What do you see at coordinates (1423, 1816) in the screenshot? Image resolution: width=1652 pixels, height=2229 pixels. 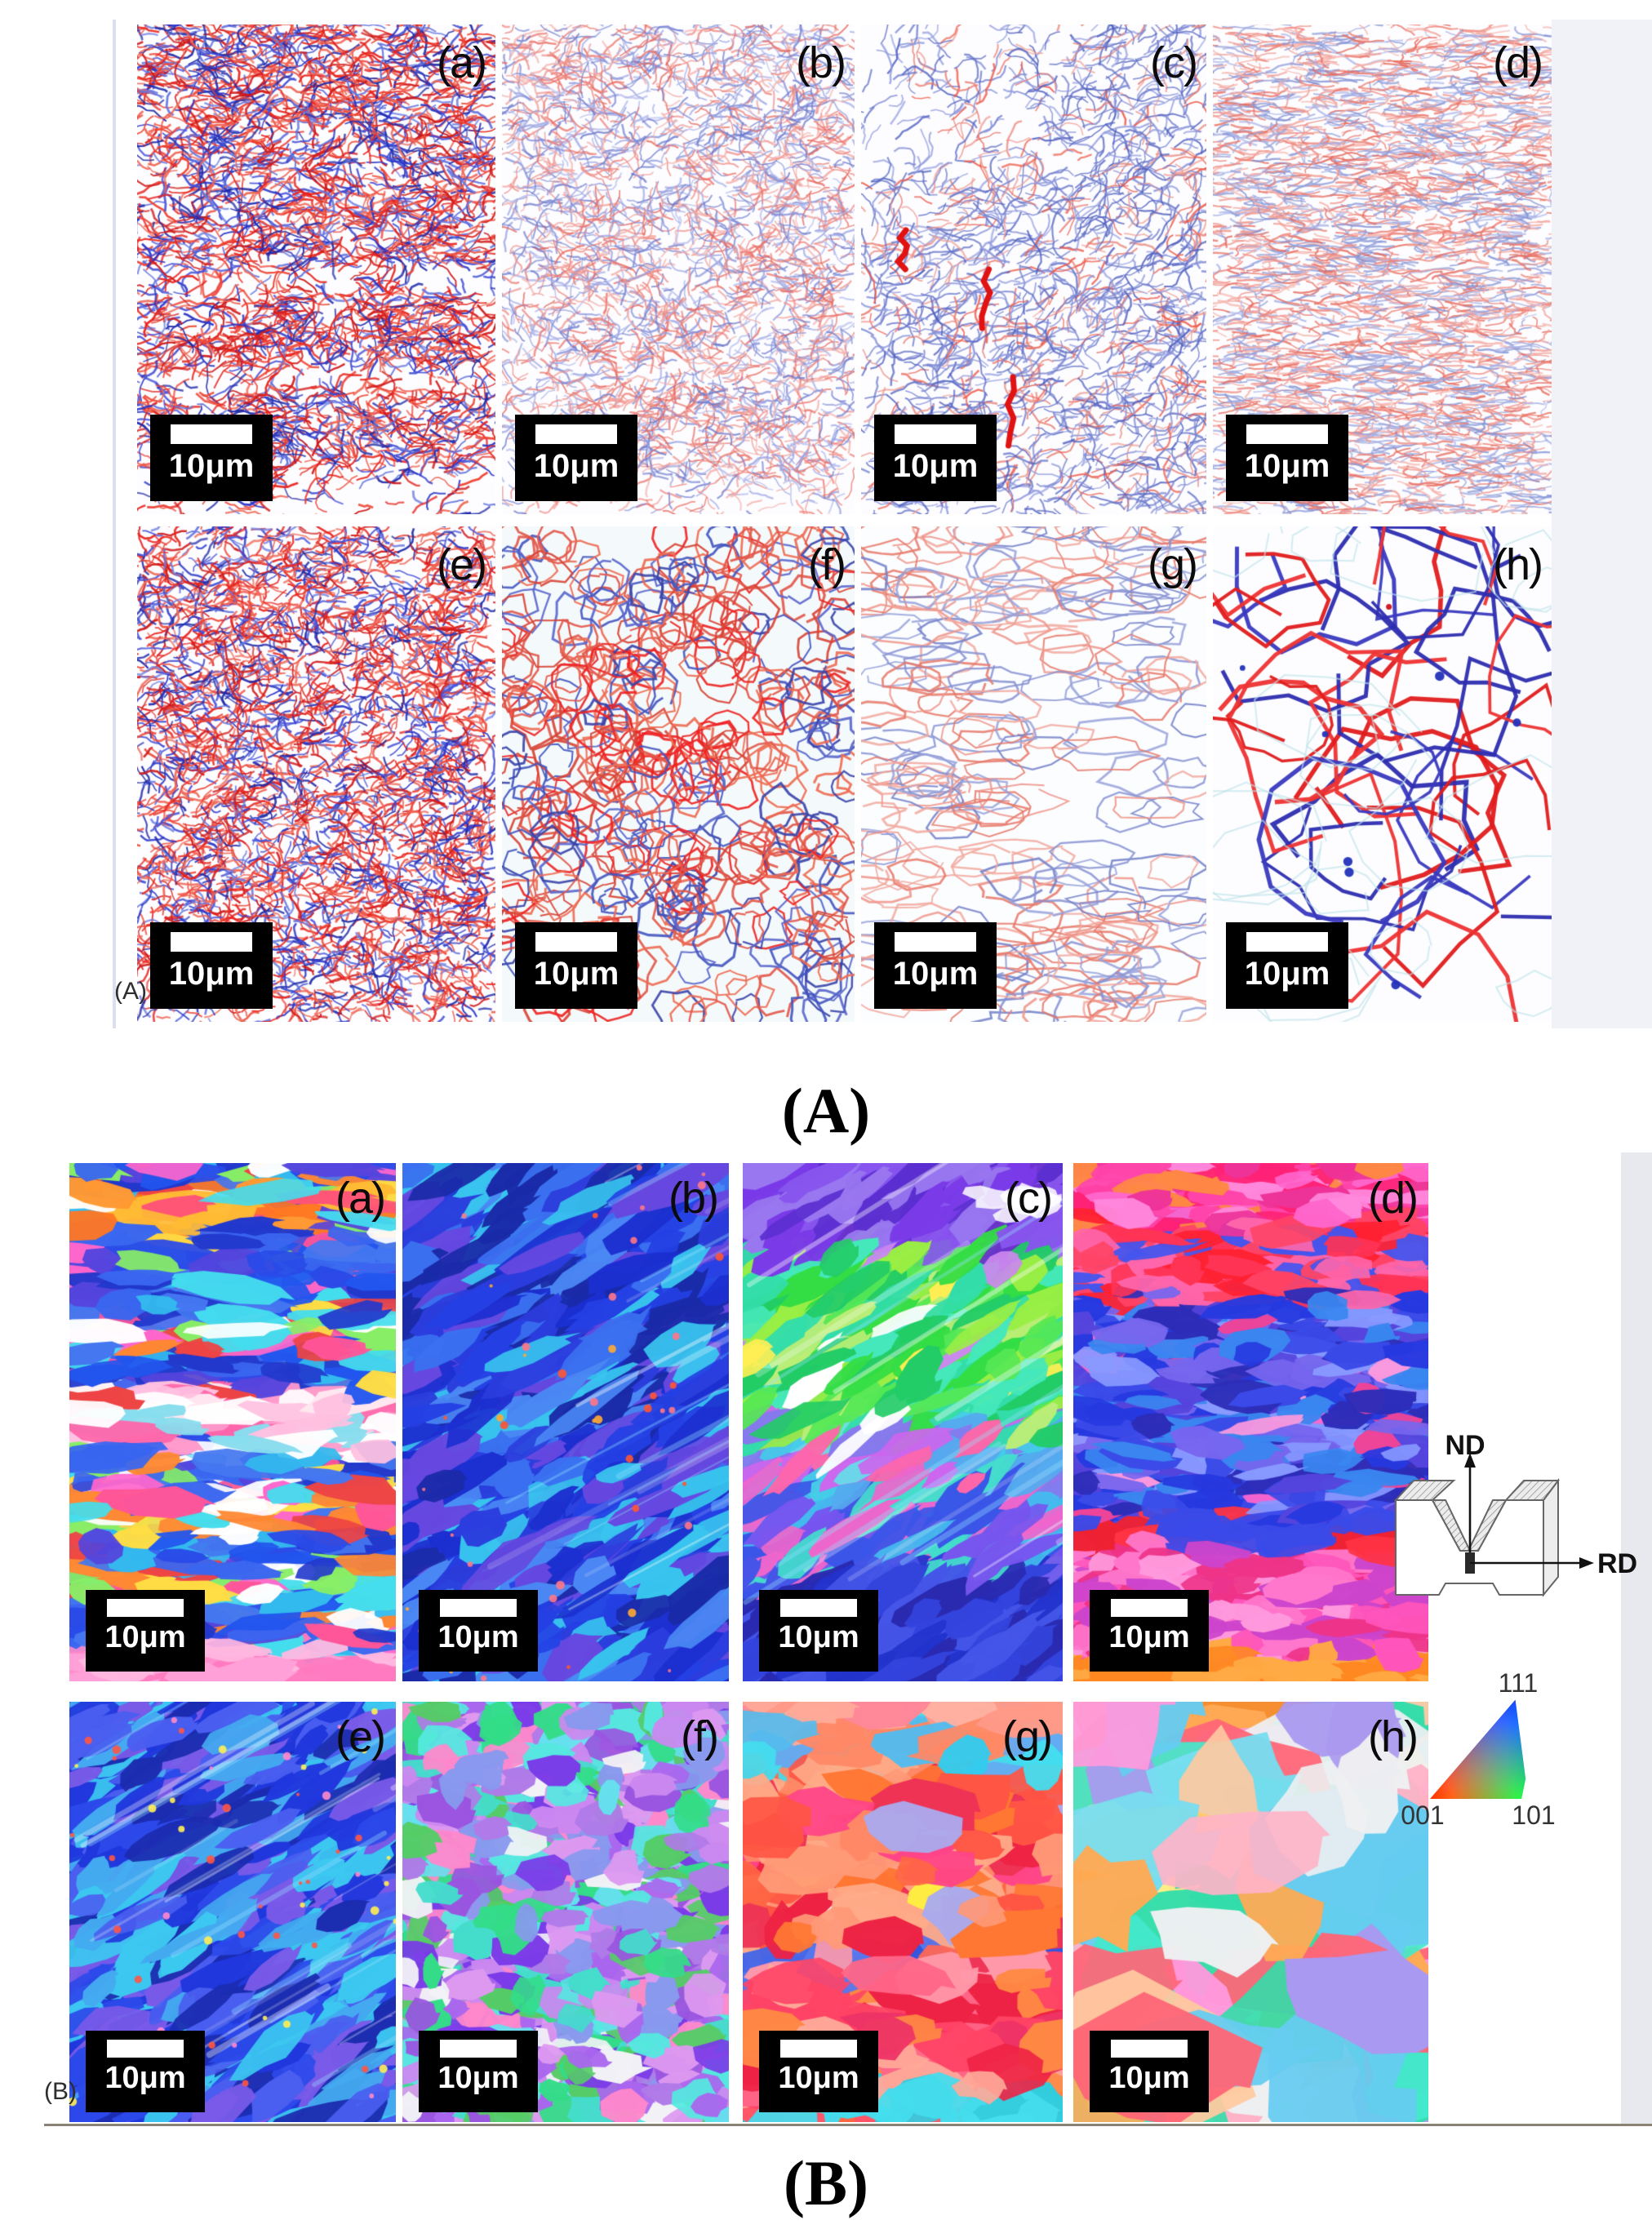 I see `ipf-label-001: 001` at bounding box center [1423, 1816].